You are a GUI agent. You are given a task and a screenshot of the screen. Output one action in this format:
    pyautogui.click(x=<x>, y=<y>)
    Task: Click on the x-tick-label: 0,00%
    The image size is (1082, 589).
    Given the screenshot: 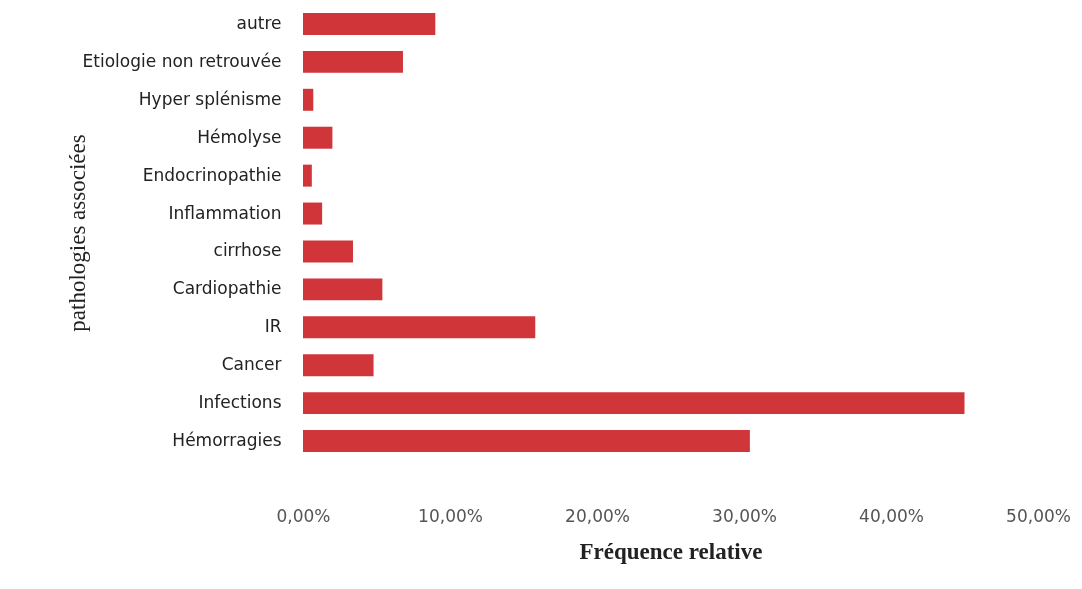 What is the action you would take?
    pyautogui.click(x=303, y=515)
    